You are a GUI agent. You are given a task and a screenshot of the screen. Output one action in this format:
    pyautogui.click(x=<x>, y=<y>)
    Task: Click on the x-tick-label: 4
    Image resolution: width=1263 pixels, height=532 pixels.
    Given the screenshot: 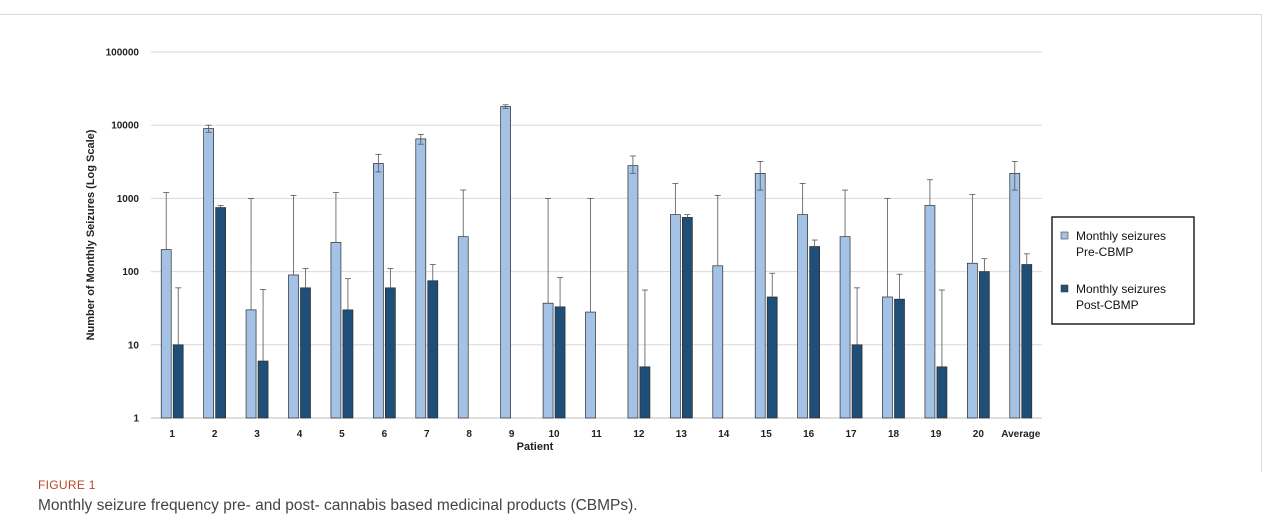 What is the action you would take?
    pyautogui.click(x=300, y=434)
    